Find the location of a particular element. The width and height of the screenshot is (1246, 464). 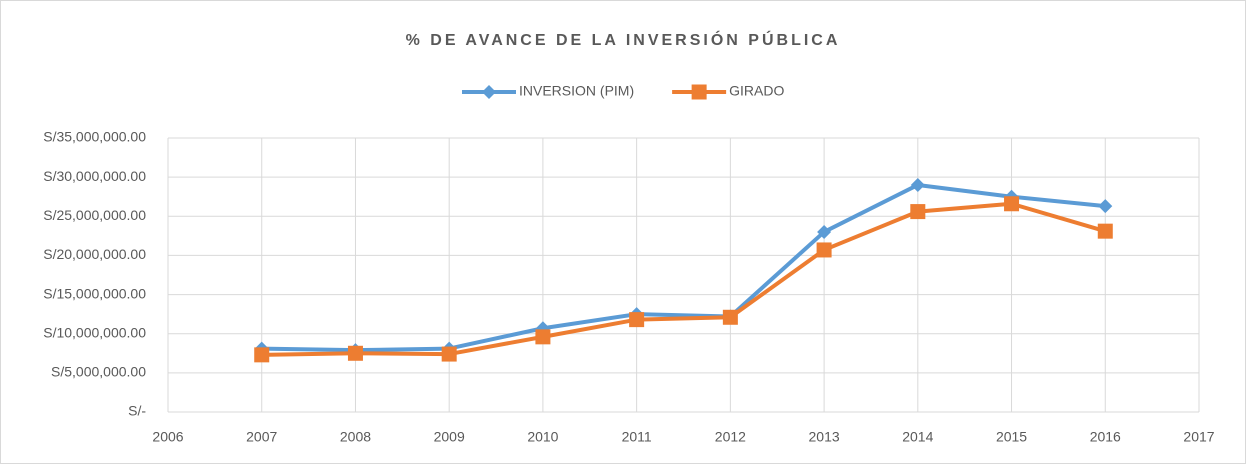

x-tick-label: 2012 is located at coordinates (730, 437).